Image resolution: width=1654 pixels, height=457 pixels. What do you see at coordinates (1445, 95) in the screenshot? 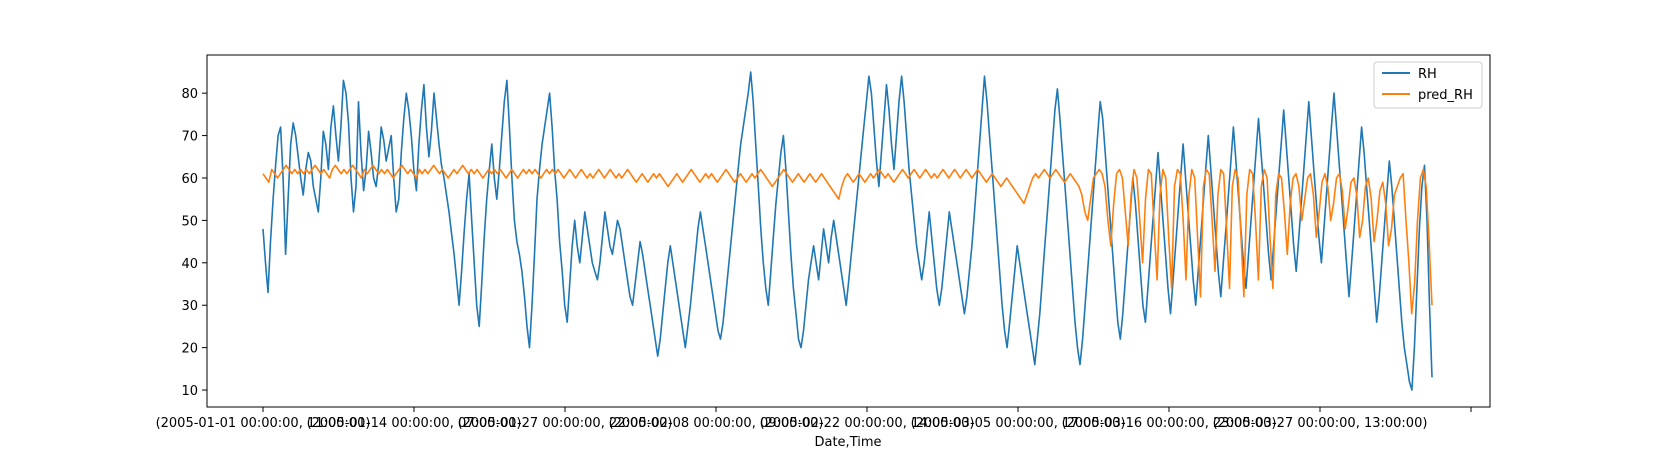
I see `legend-label-pred-rh: pred_RH` at bounding box center [1445, 95].